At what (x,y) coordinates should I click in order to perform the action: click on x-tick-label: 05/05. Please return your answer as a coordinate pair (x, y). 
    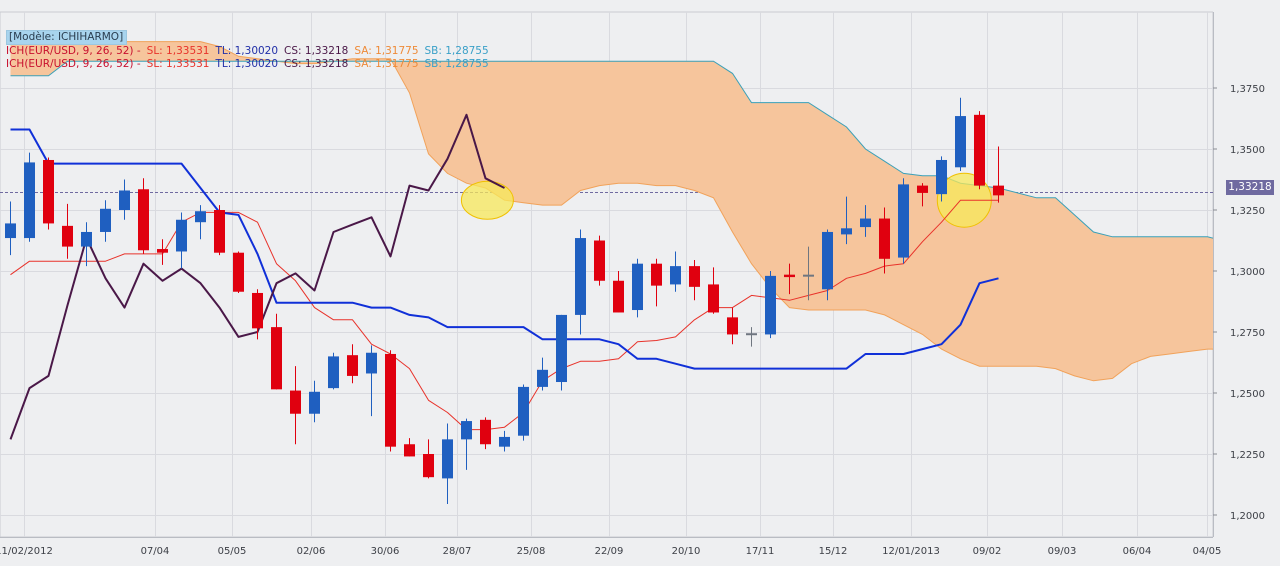
    Looking at the image, I should click on (232, 551).